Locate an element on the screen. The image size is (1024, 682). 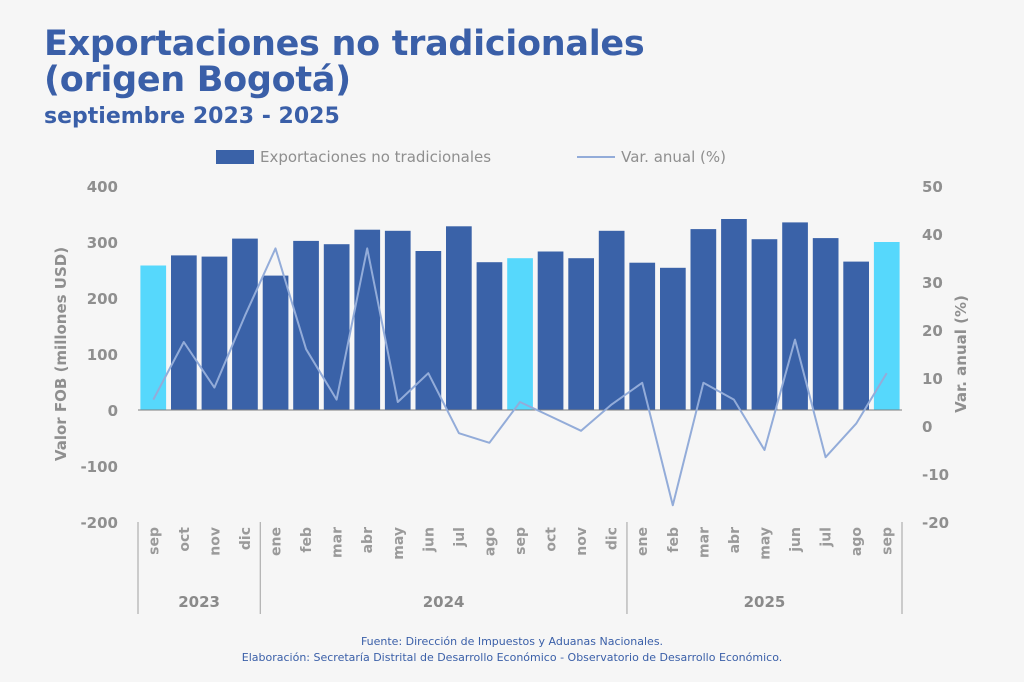
x-tick-24: sep is located at coordinates (888, 541).